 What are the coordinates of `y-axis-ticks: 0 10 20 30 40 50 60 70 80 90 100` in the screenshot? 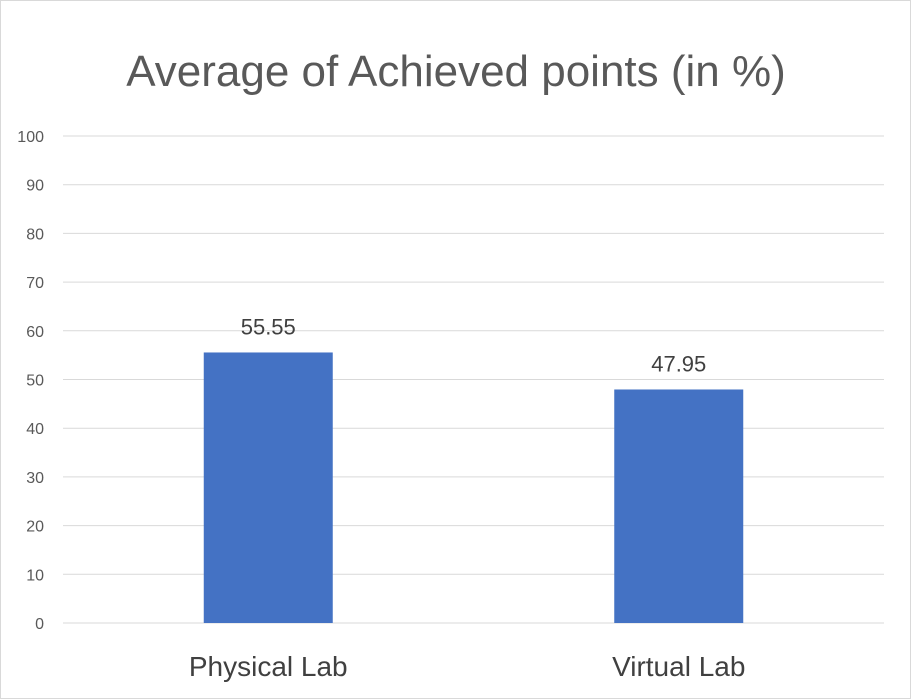 It's located at (30, 381).